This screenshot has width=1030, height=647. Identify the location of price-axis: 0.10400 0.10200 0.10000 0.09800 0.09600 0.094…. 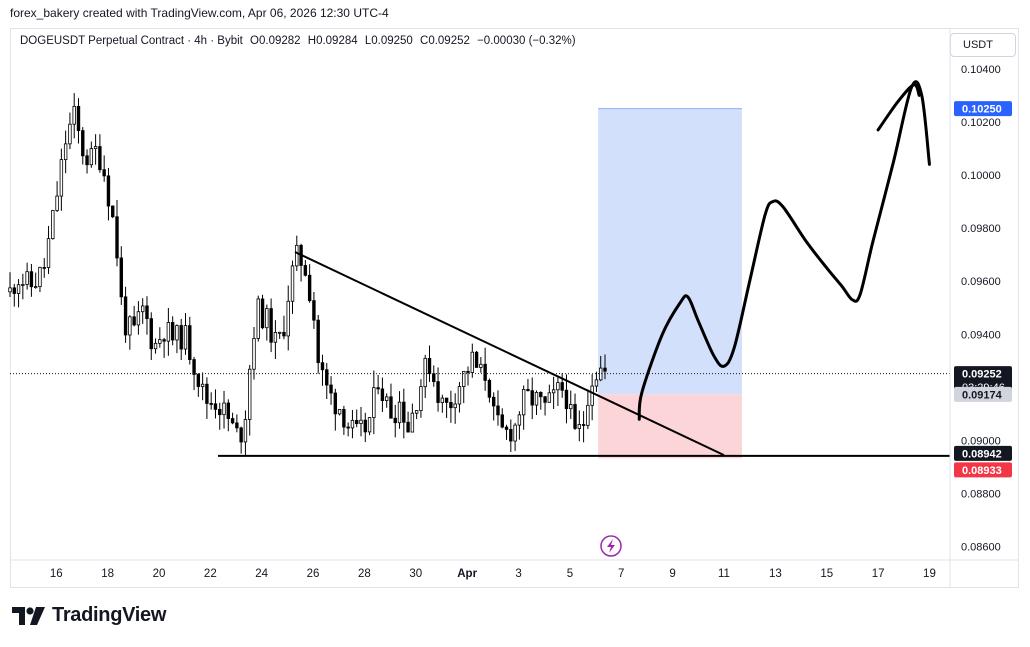
(975, 308).